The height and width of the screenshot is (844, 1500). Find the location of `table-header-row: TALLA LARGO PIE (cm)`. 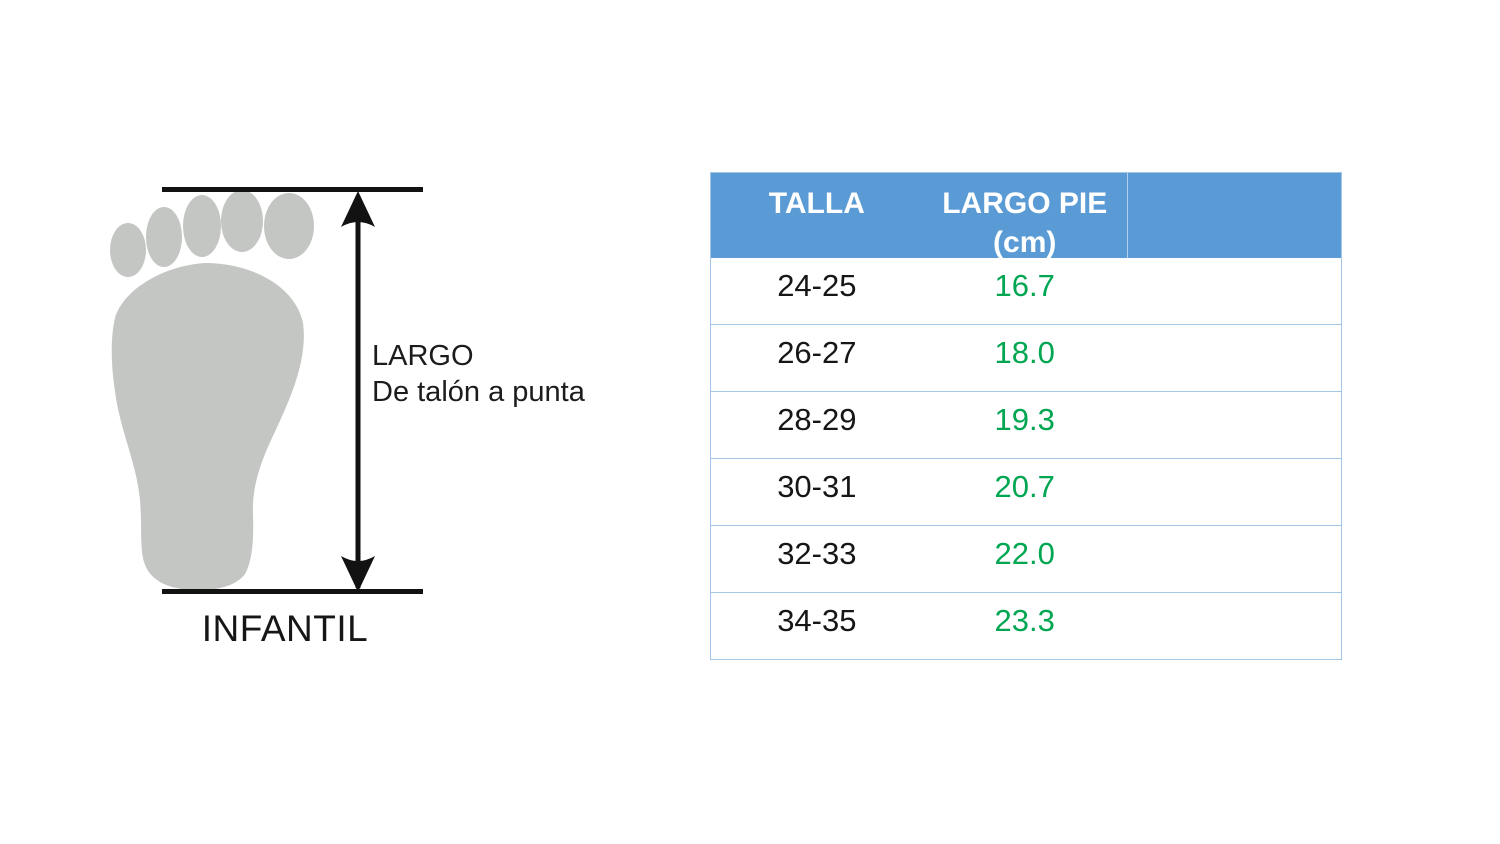

table-header-row: TALLA LARGO PIE (cm) is located at coordinates (1026, 216).